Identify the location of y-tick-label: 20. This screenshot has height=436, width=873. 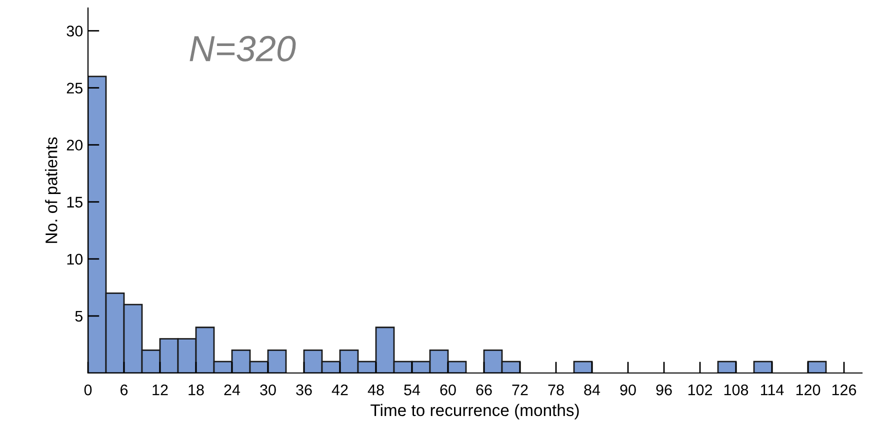
(74, 145).